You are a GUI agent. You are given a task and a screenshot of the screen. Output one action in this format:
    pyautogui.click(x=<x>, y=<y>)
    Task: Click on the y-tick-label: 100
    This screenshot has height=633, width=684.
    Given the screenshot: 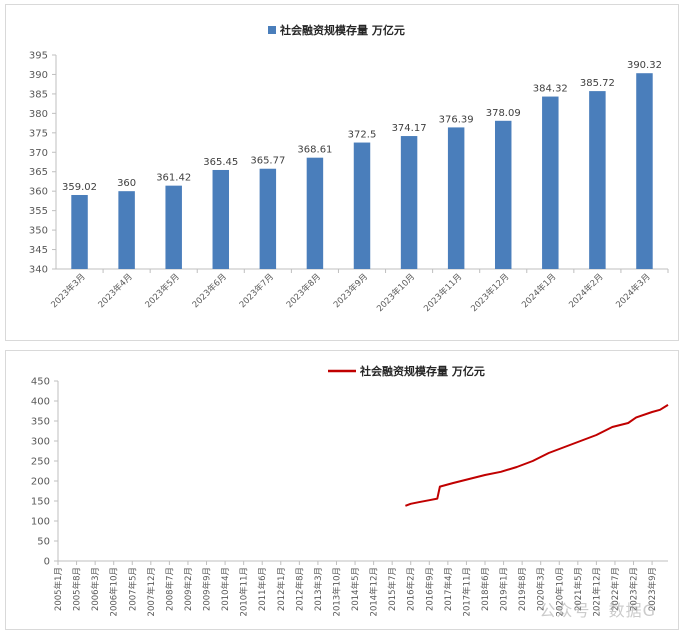 What is the action you would take?
    pyautogui.click(x=40, y=522)
    